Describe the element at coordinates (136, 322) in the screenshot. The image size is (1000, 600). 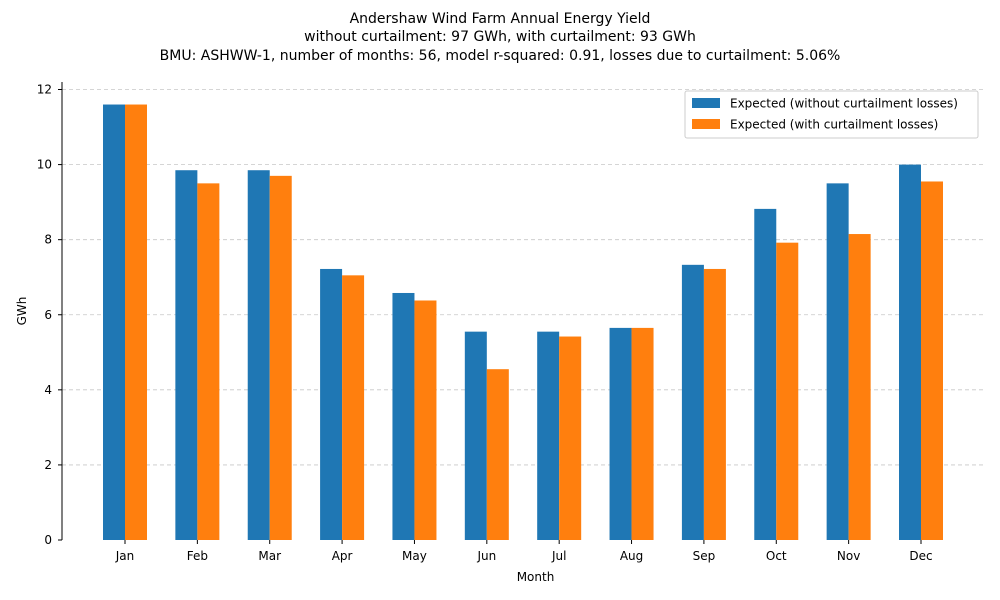
I see `bar-with-curtailment-jan` at that location.